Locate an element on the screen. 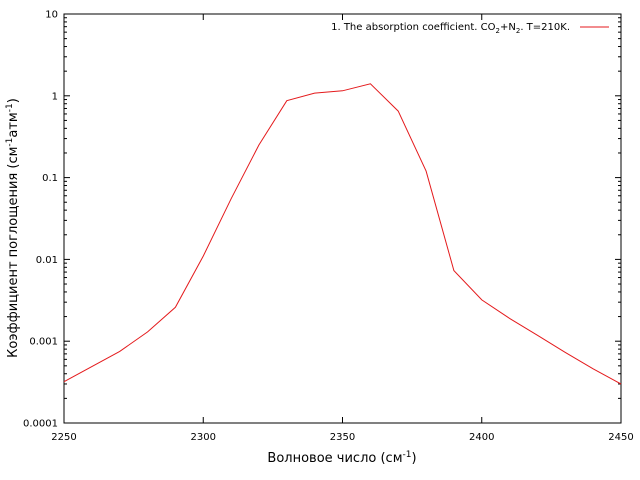 The width and height of the screenshot is (640, 480). x-axis-label: Волновое число (см-1) is located at coordinates (341, 458).